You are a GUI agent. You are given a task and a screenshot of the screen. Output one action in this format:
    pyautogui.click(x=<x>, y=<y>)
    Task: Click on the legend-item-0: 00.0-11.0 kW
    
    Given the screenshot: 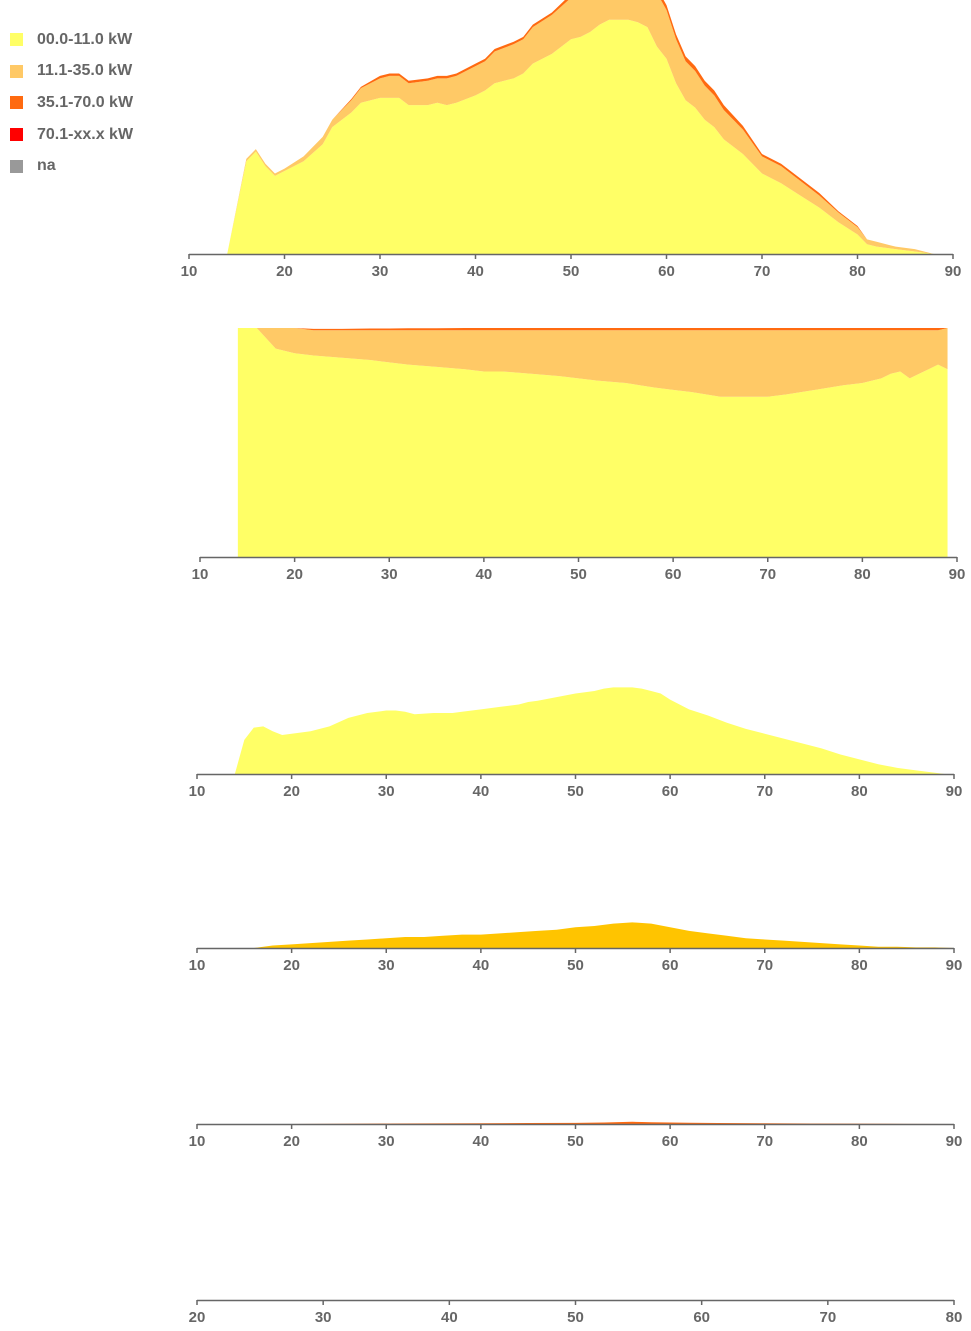 What is the action you would take?
    pyautogui.click(x=71, y=40)
    